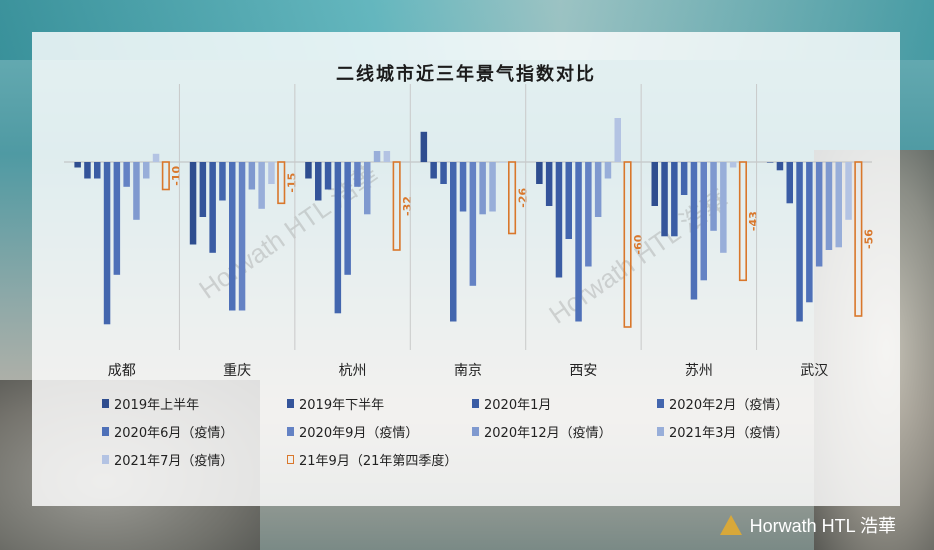 This screenshot has height=550, width=934. Describe the element at coordinates (730, 525) in the screenshot. I see `horwath-triangle-logo-icon` at that location.